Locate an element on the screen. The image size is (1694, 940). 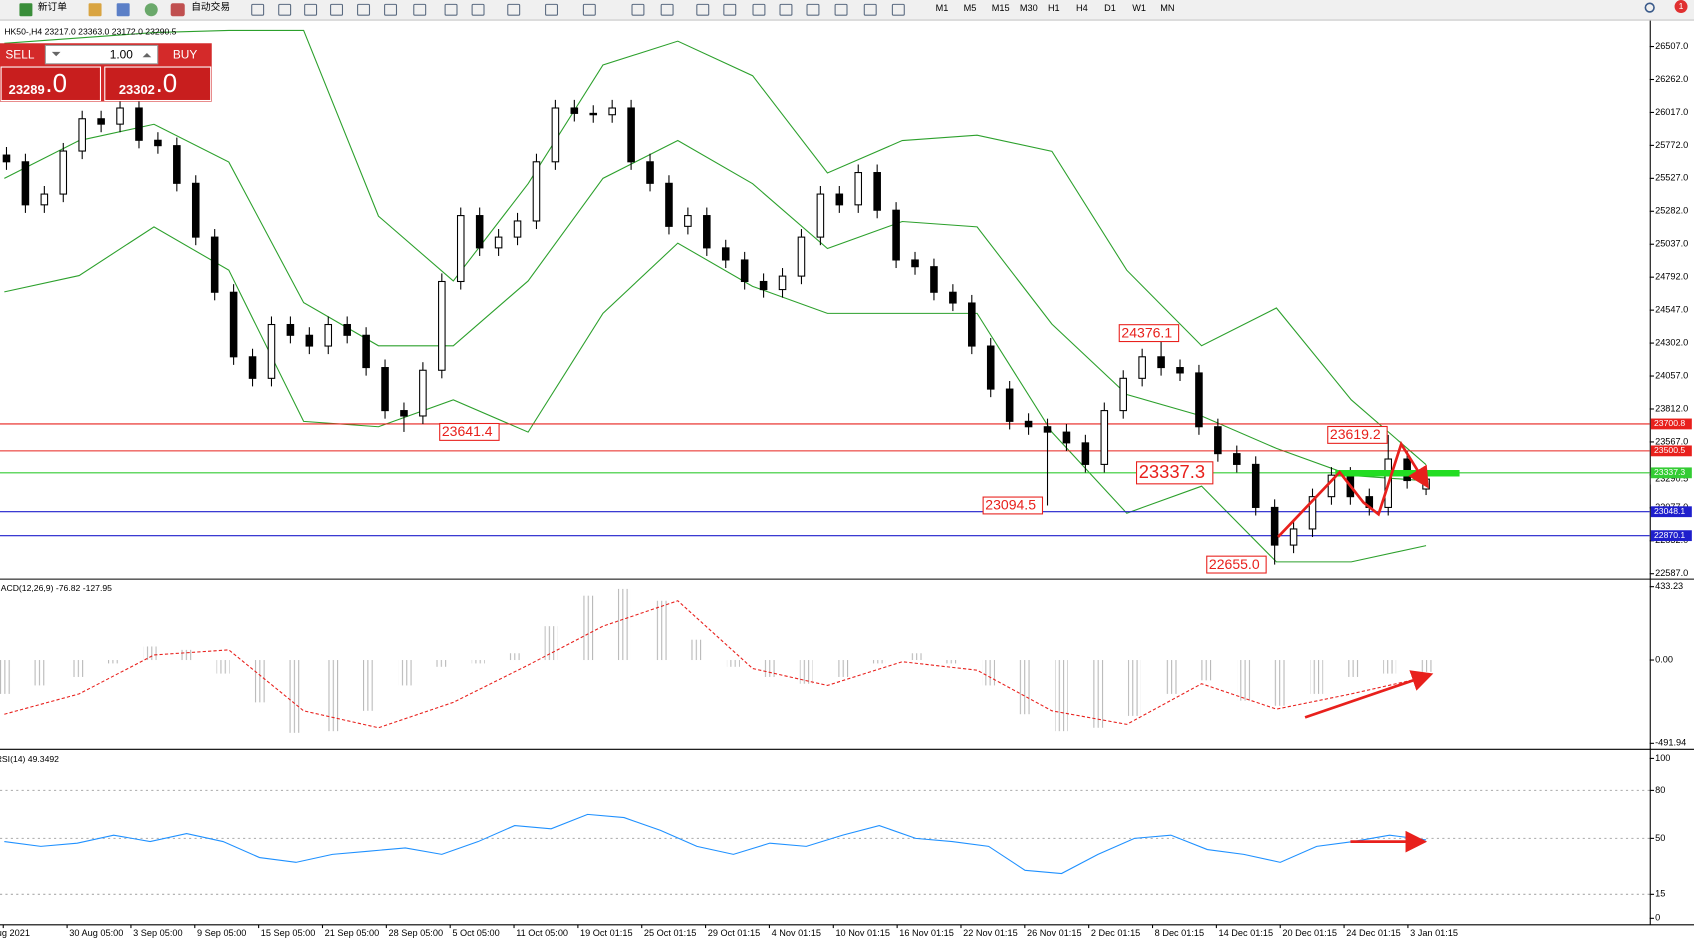
timeframe-button: H4 is located at coordinates (1082, 8).